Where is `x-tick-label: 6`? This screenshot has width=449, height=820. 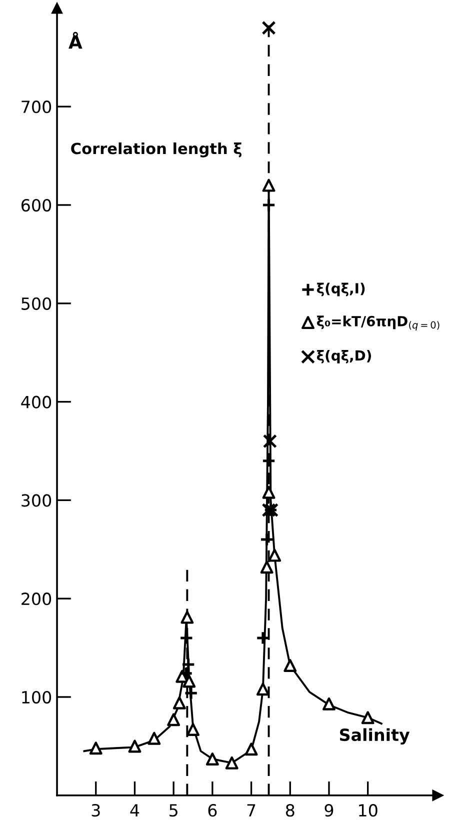
x-tick-label: 6 is located at coordinates (212, 810).